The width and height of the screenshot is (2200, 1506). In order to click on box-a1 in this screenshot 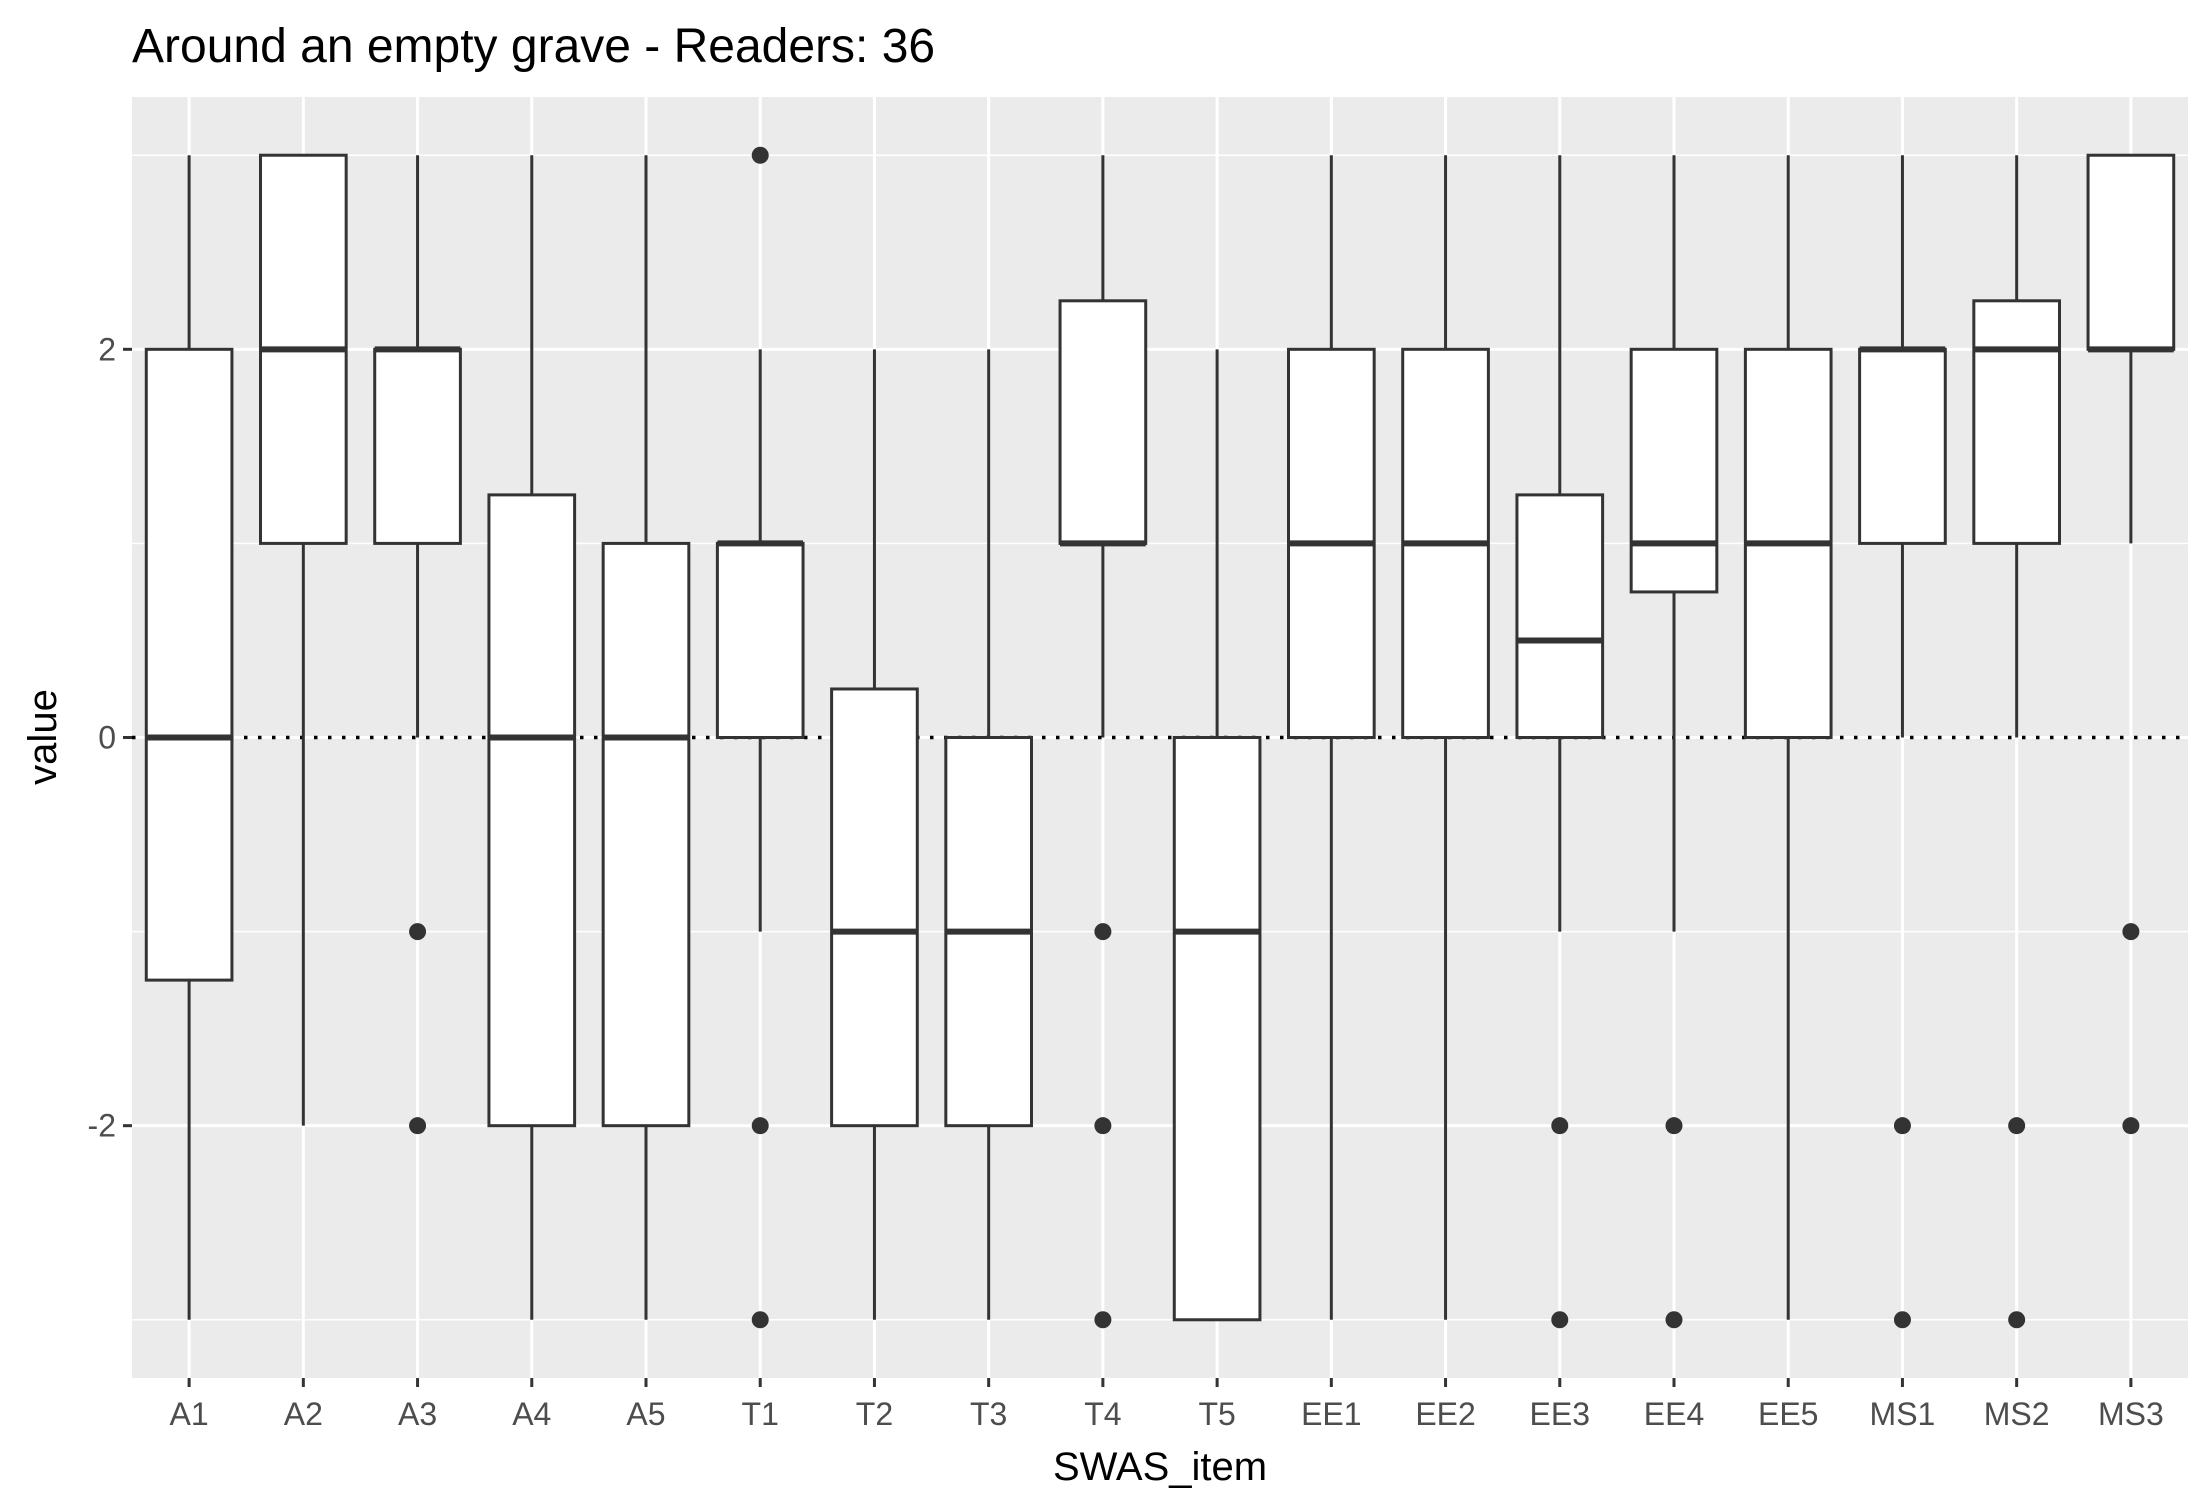, I will do `click(189, 737)`.